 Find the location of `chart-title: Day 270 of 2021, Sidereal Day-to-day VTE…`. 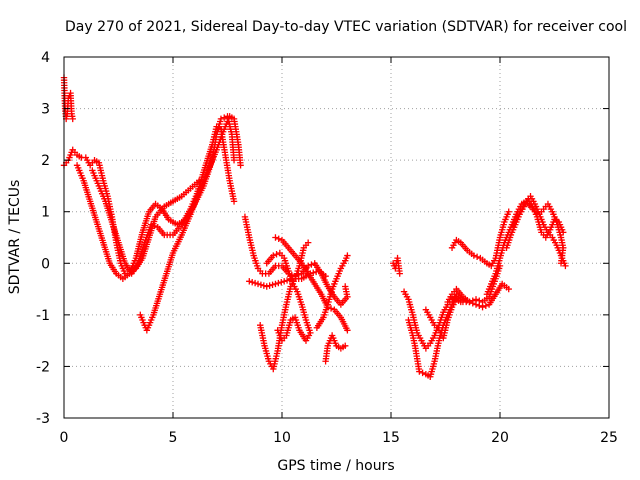

chart-title: Day 270 of 2021, Sidereal Day-to-day VTE… is located at coordinates (346, 27).